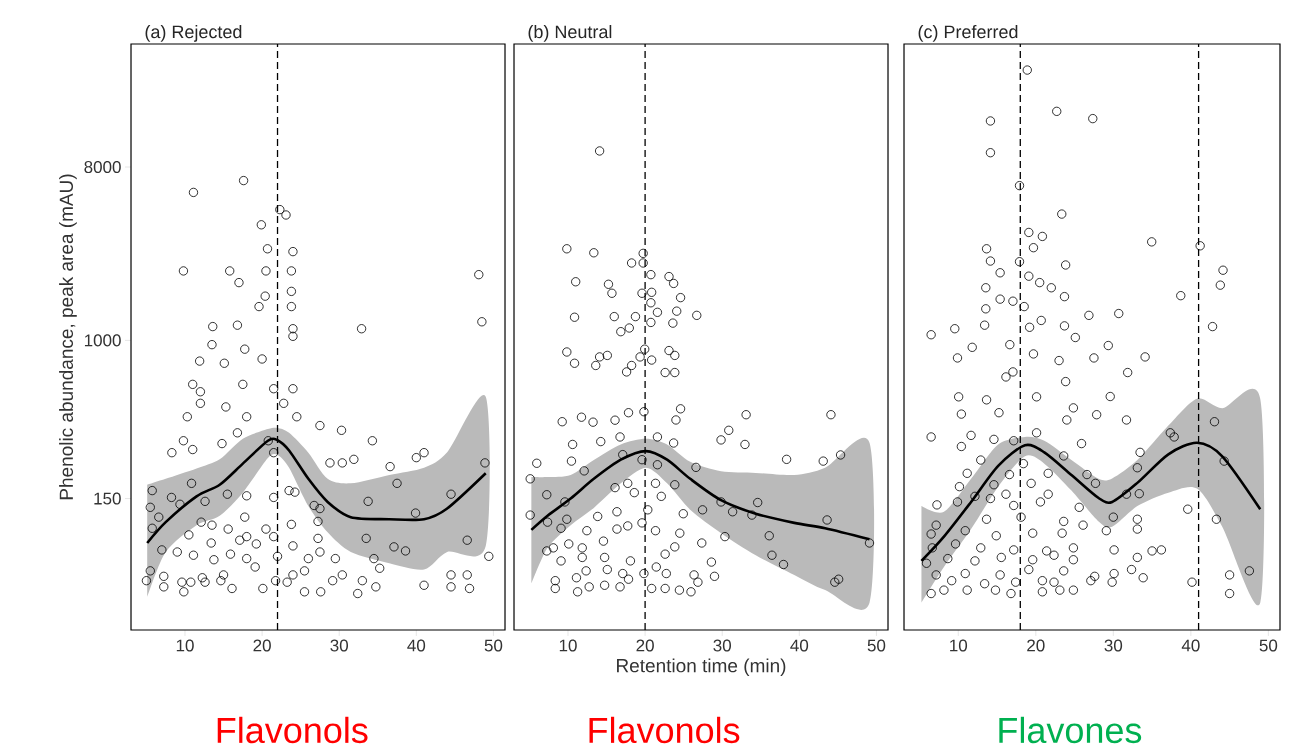 The width and height of the screenshot is (1294, 752). I want to click on text: Flavones, so click(1070, 730).